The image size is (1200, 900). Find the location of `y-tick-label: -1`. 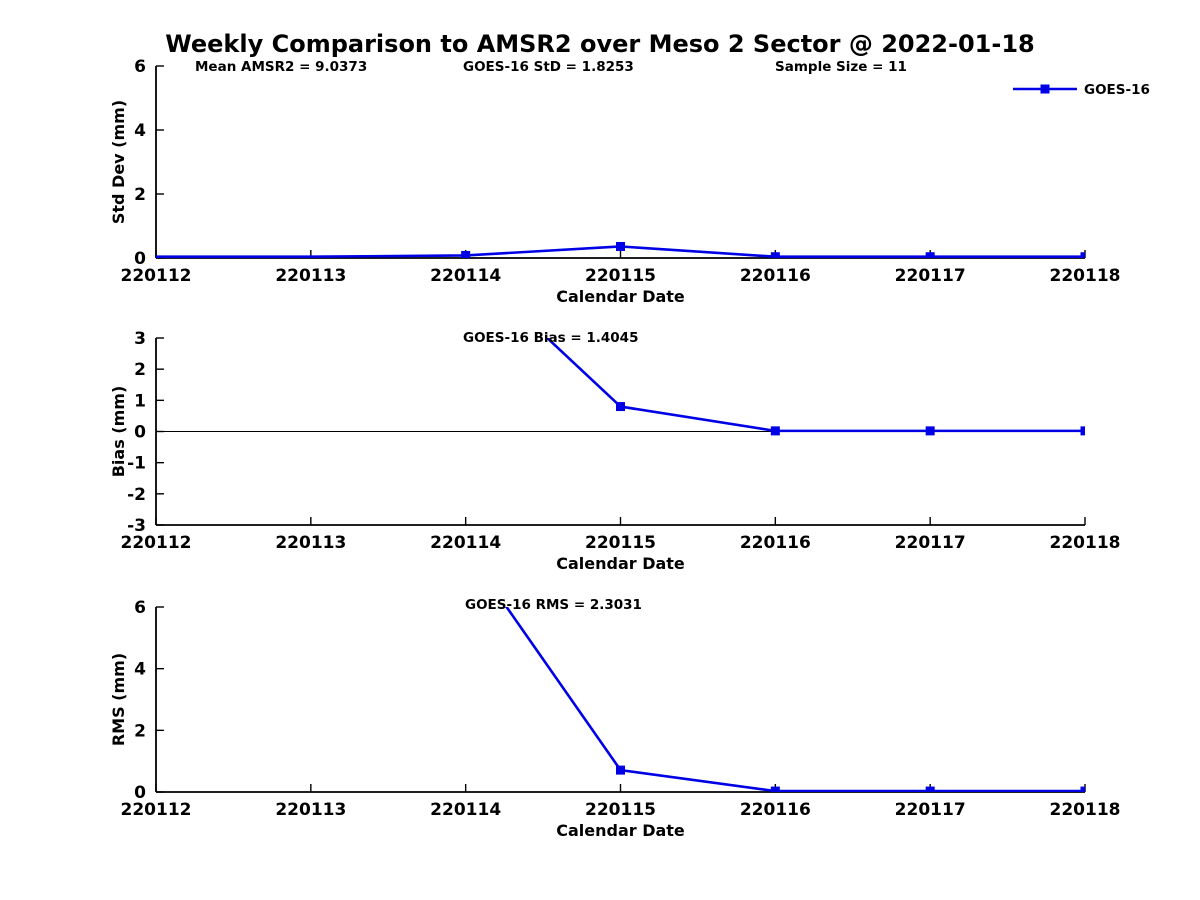

y-tick-label: -1 is located at coordinates (136, 464).